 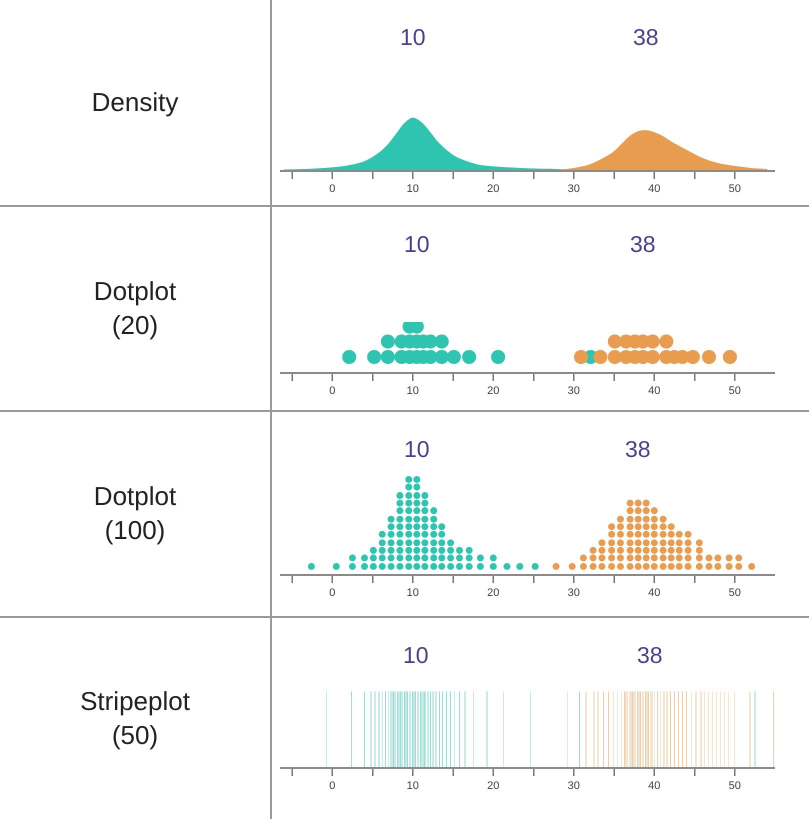 What do you see at coordinates (135, 102) in the screenshot?
I see `chart-title: Density` at bounding box center [135, 102].